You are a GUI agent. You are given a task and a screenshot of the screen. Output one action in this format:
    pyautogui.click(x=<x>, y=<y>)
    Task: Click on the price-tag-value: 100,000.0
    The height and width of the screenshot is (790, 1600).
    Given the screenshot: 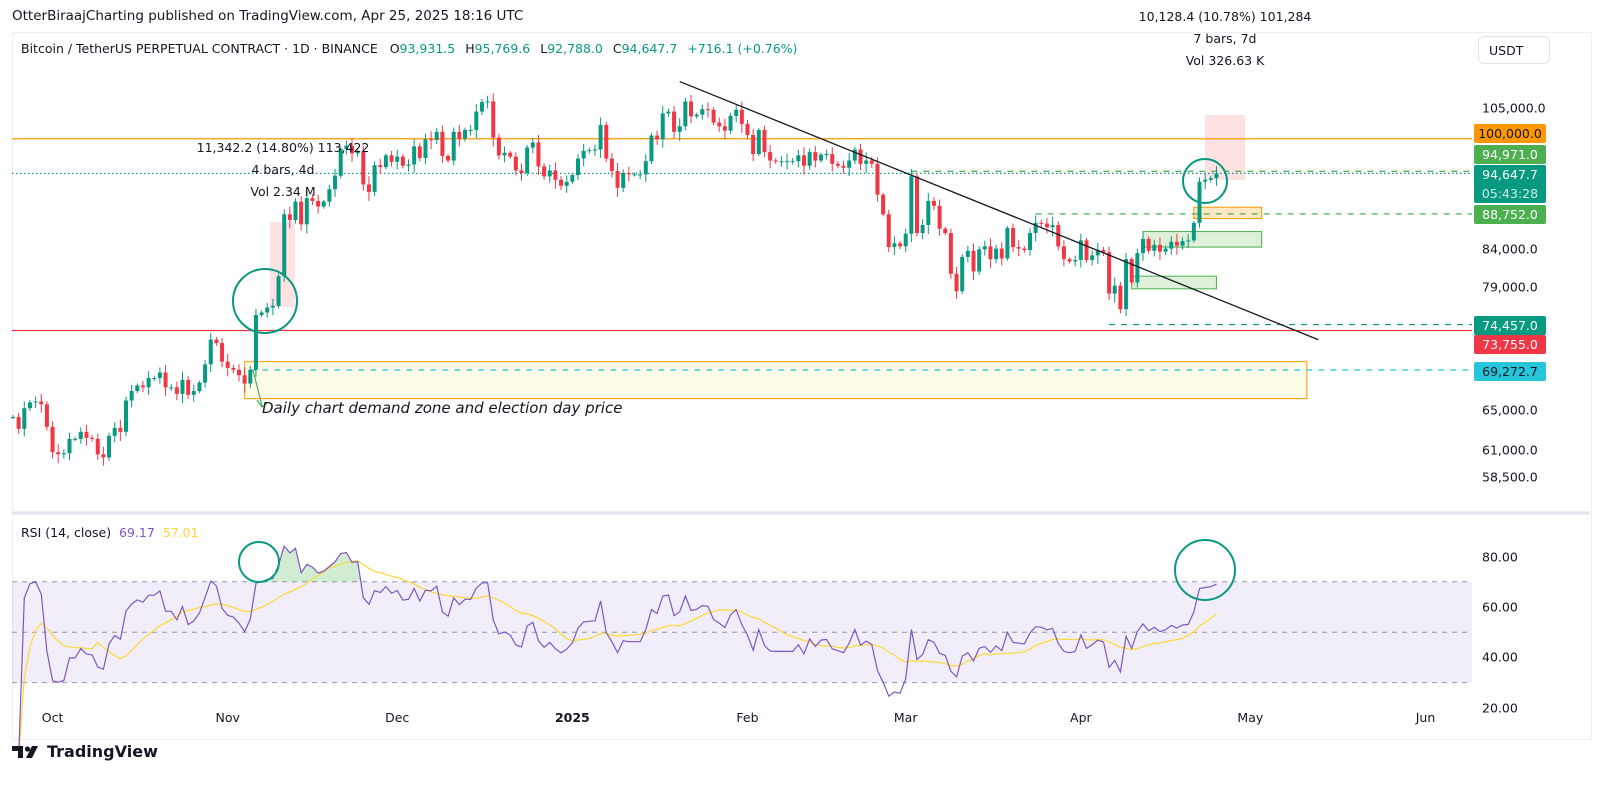 What is the action you would take?
    pyautogui.click(x=1510, y=133)
    